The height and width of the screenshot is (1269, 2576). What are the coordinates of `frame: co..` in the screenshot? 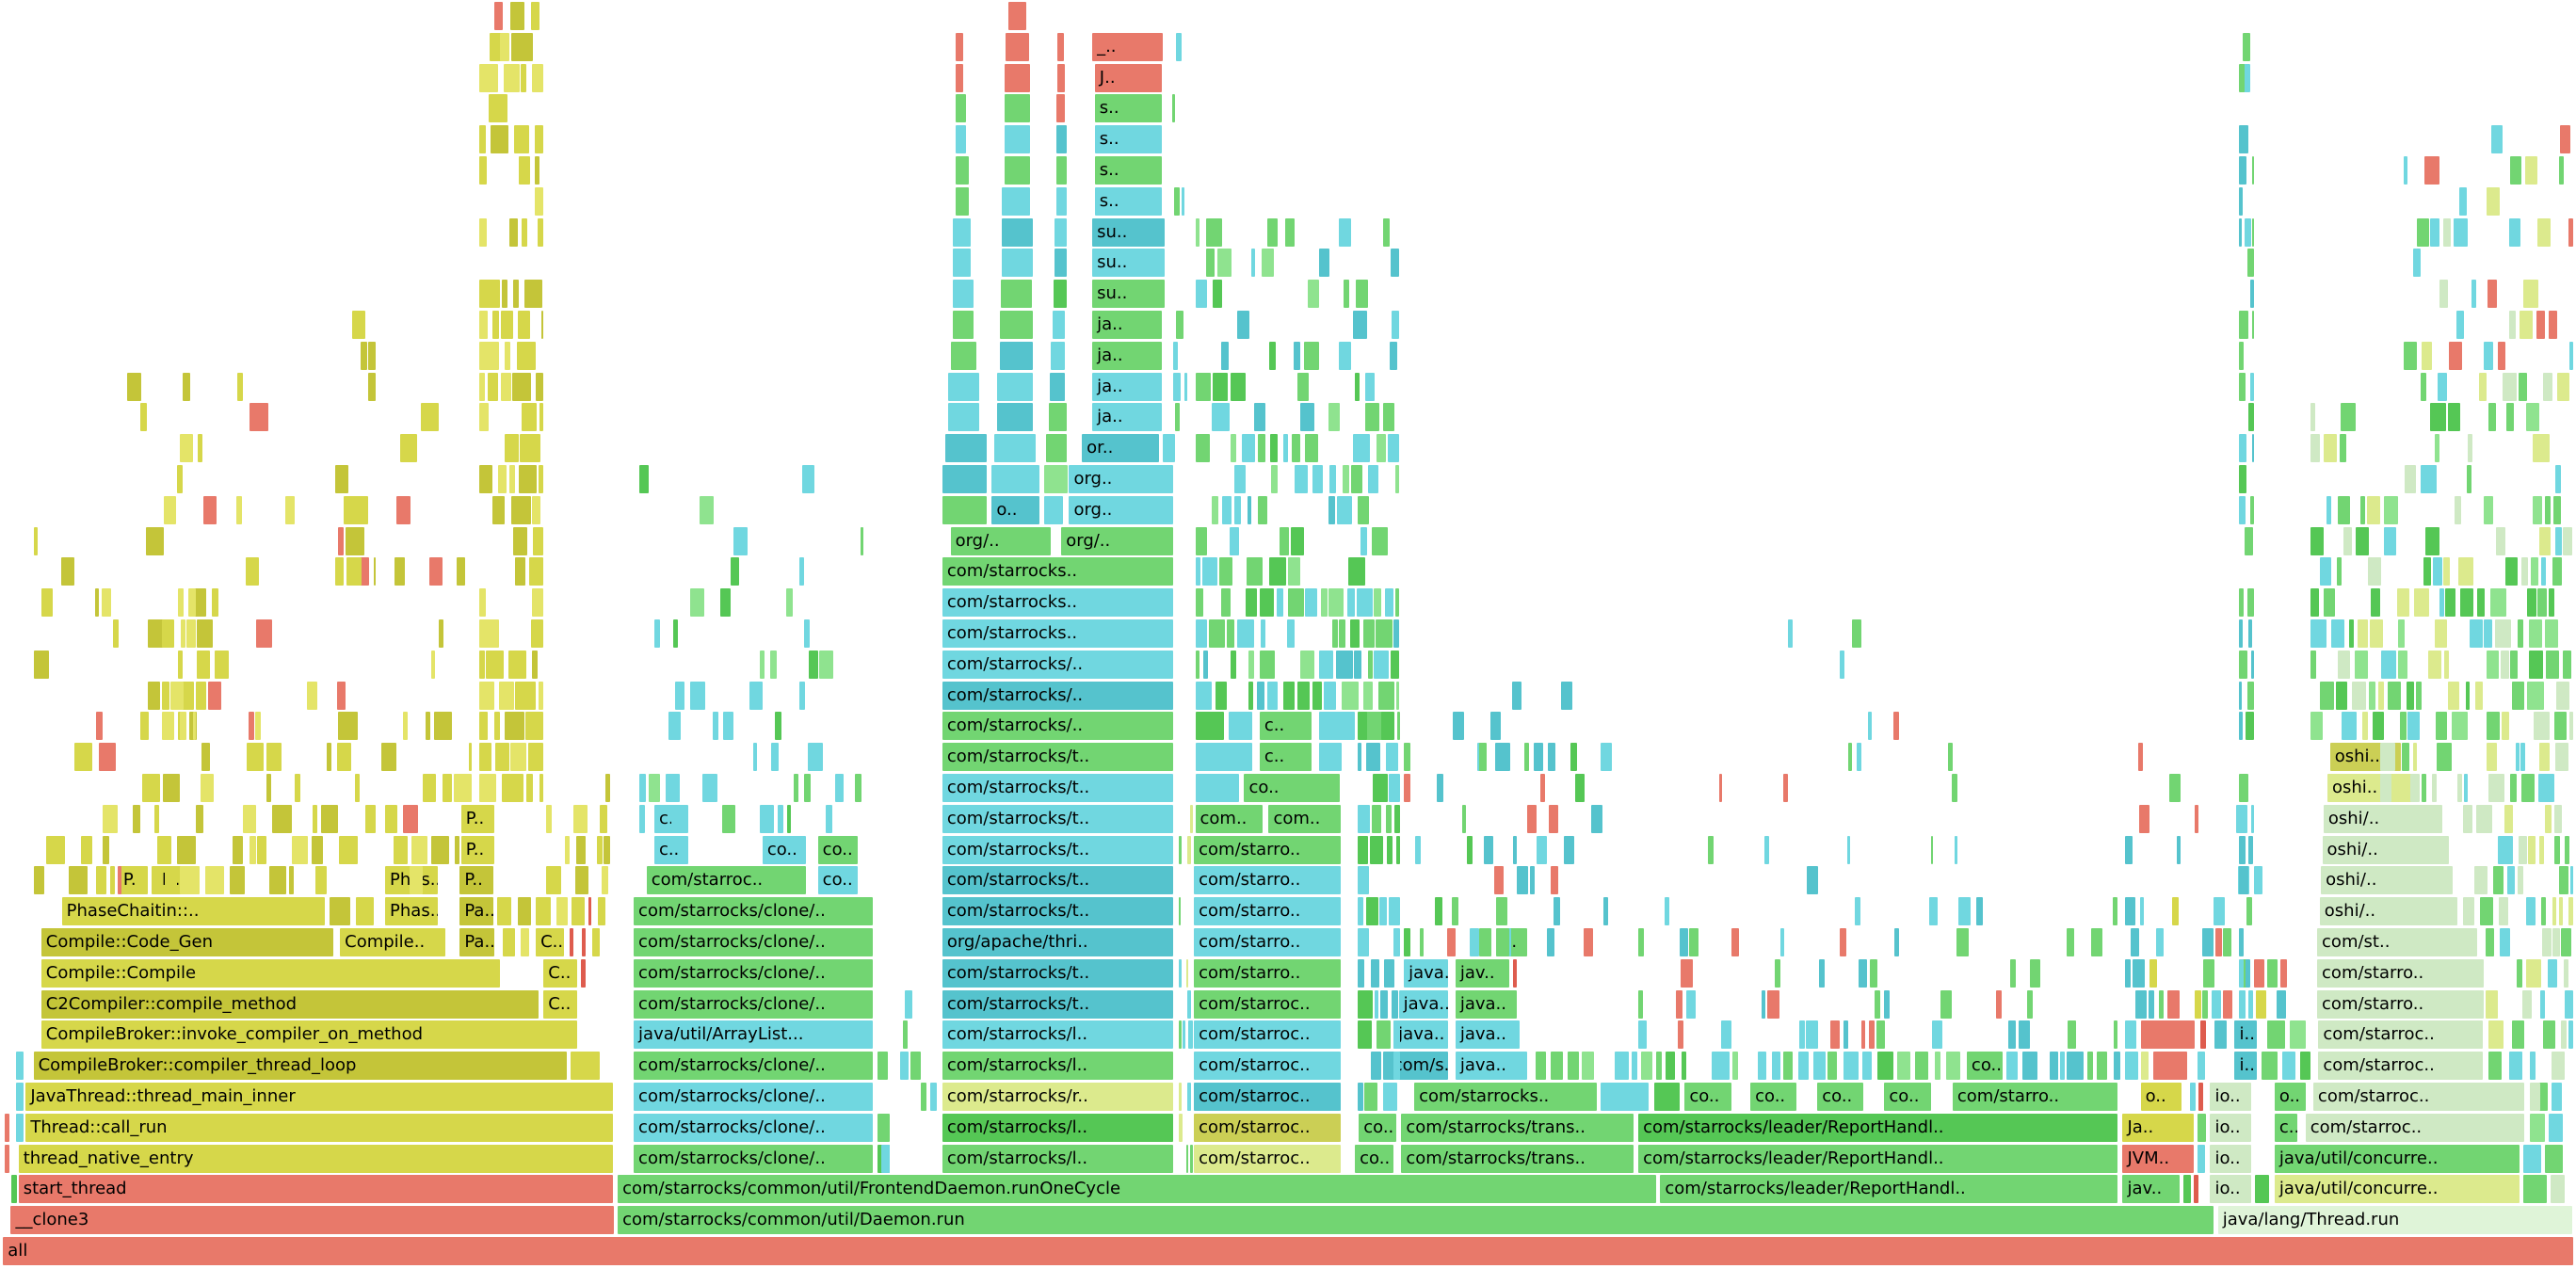 It's located at (1907, 1097).